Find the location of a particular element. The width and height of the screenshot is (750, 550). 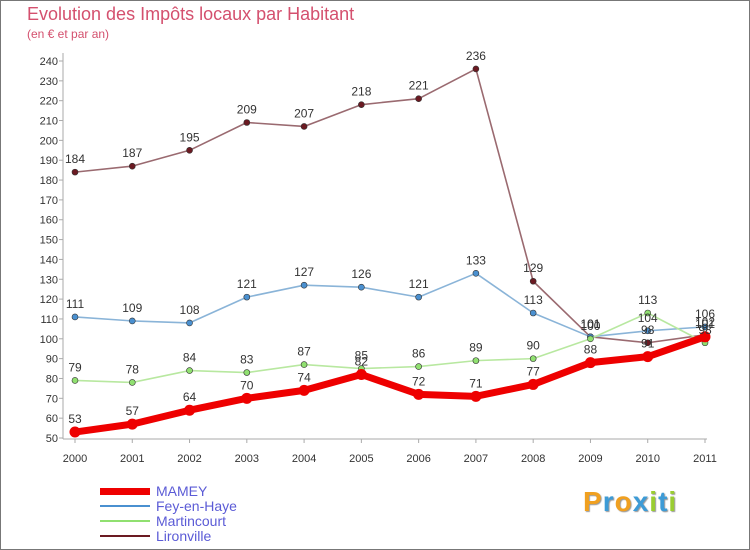

y-tick-label: 120 is located at coordinates (49, 300).